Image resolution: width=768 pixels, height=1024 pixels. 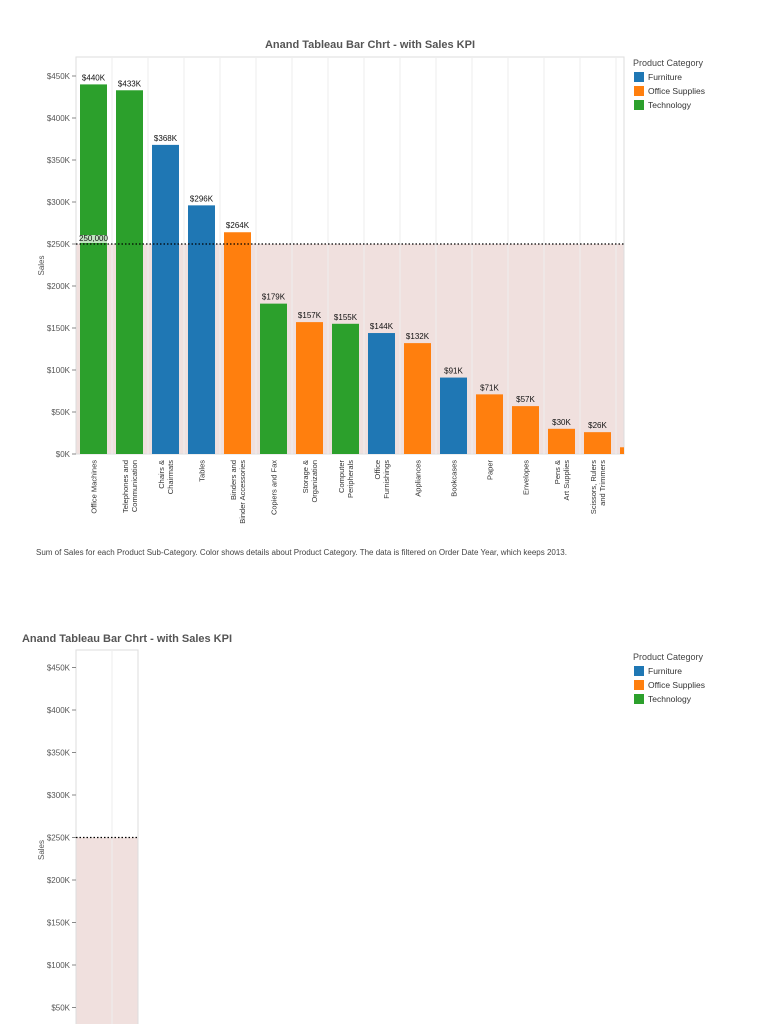 What do you see at coordinates (94, 487) in the screenshot?
I see `x-tick-label: Office Machines` at bounding box center [94, 487].